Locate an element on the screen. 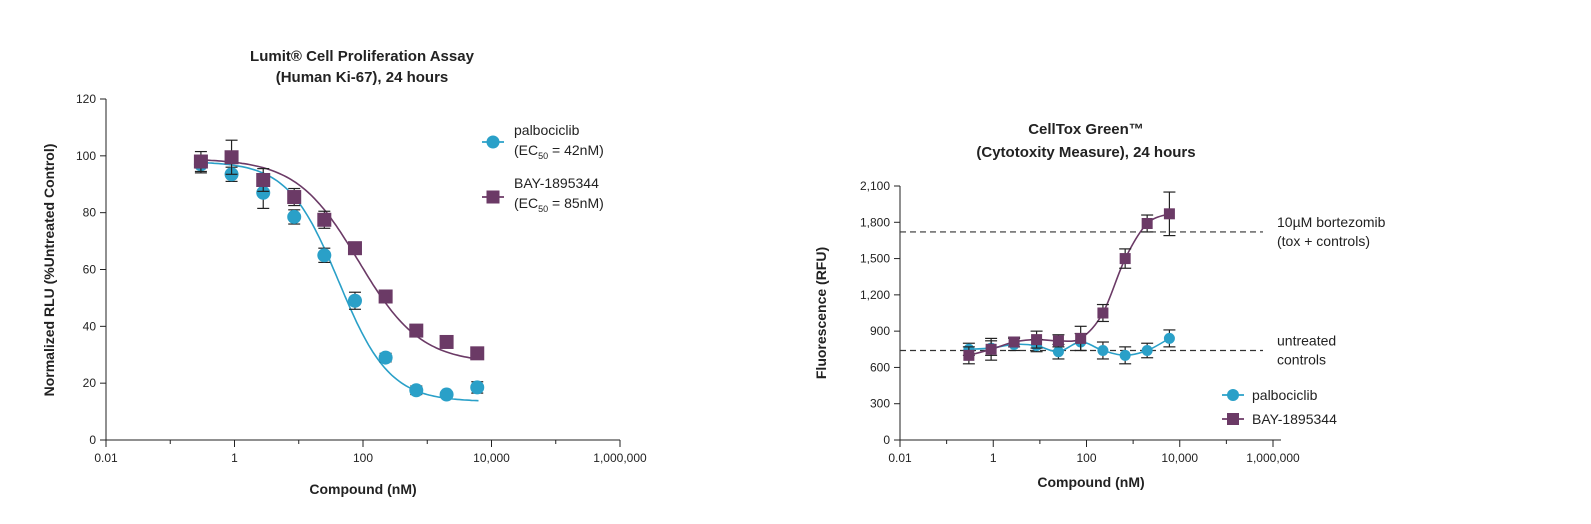 The image size is (1591, 524). reference-line-label: 10µM bortezomib is located at coordinates (1331, 222).